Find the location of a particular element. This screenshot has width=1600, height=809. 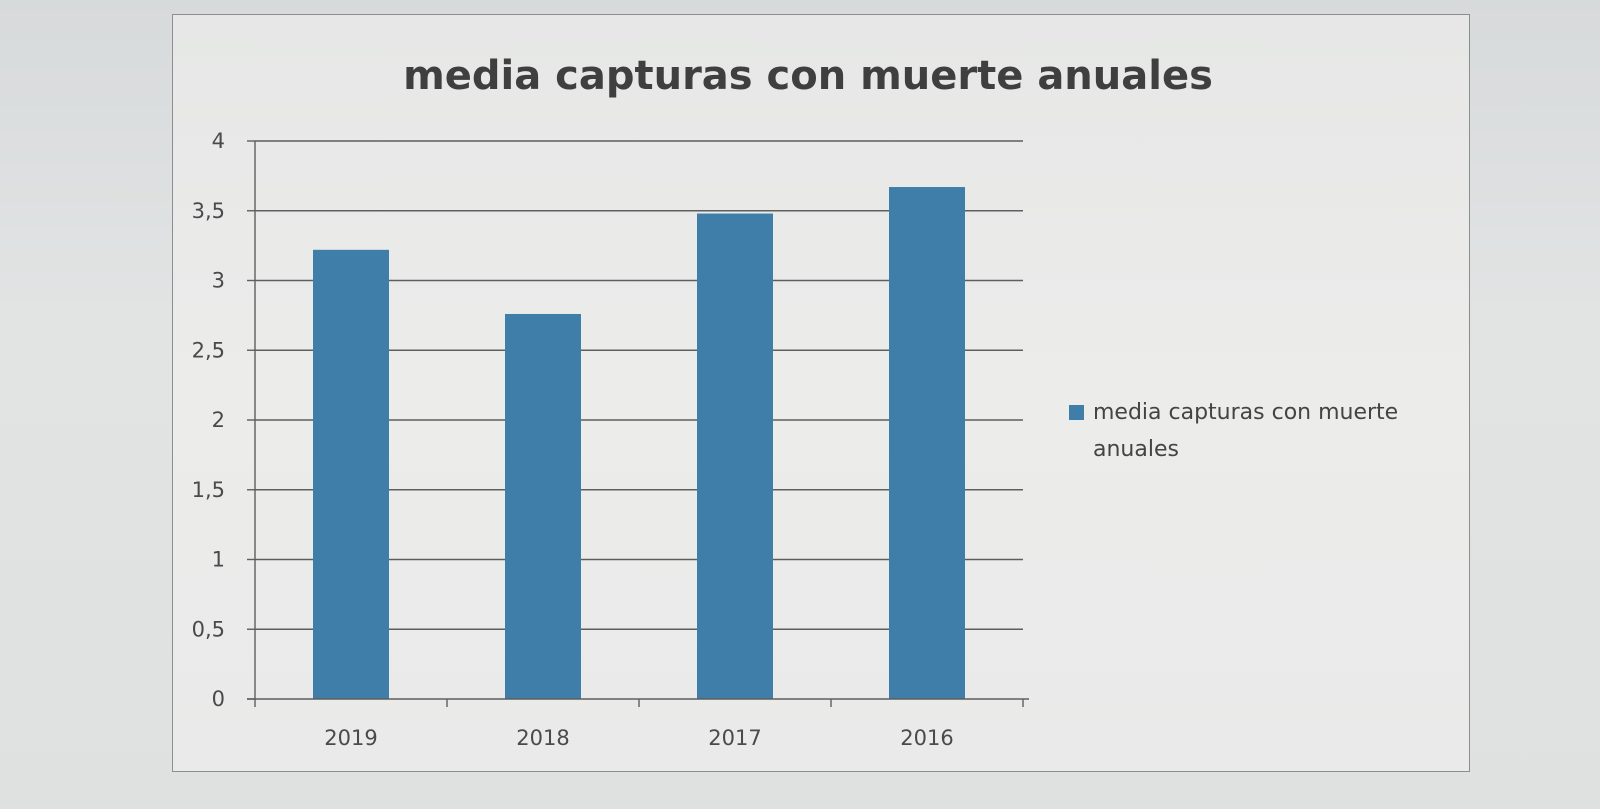

legend-label-line-1: media capturas con muerte is located at coordinates (1245, 412).